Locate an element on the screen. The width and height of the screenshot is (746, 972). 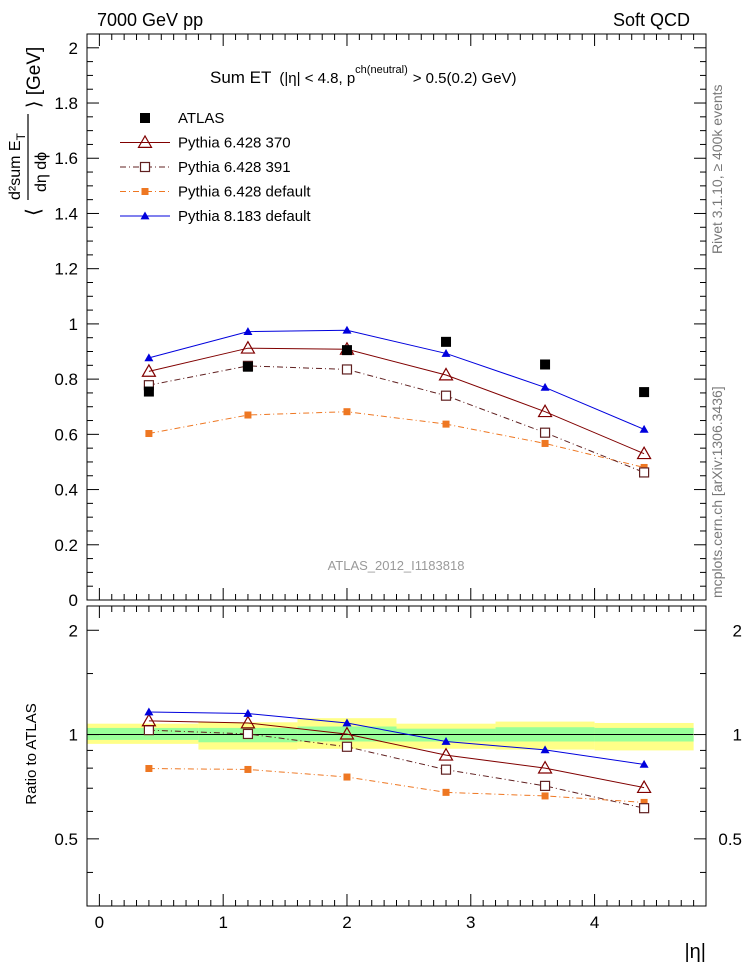
ratio-y-tick-label: 2 is located at coordinates (73, 630).